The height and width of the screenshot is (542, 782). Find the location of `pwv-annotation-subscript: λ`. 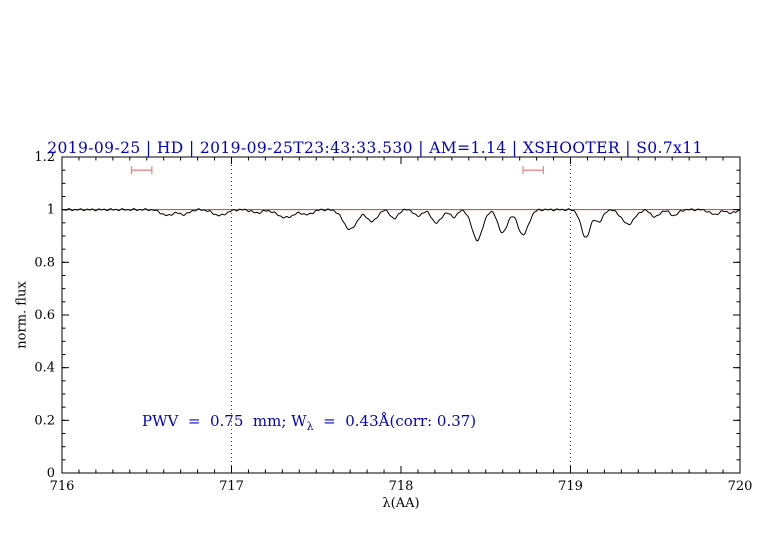

pwv-annotation-subscript: λ is located at coordinates (310, 426).